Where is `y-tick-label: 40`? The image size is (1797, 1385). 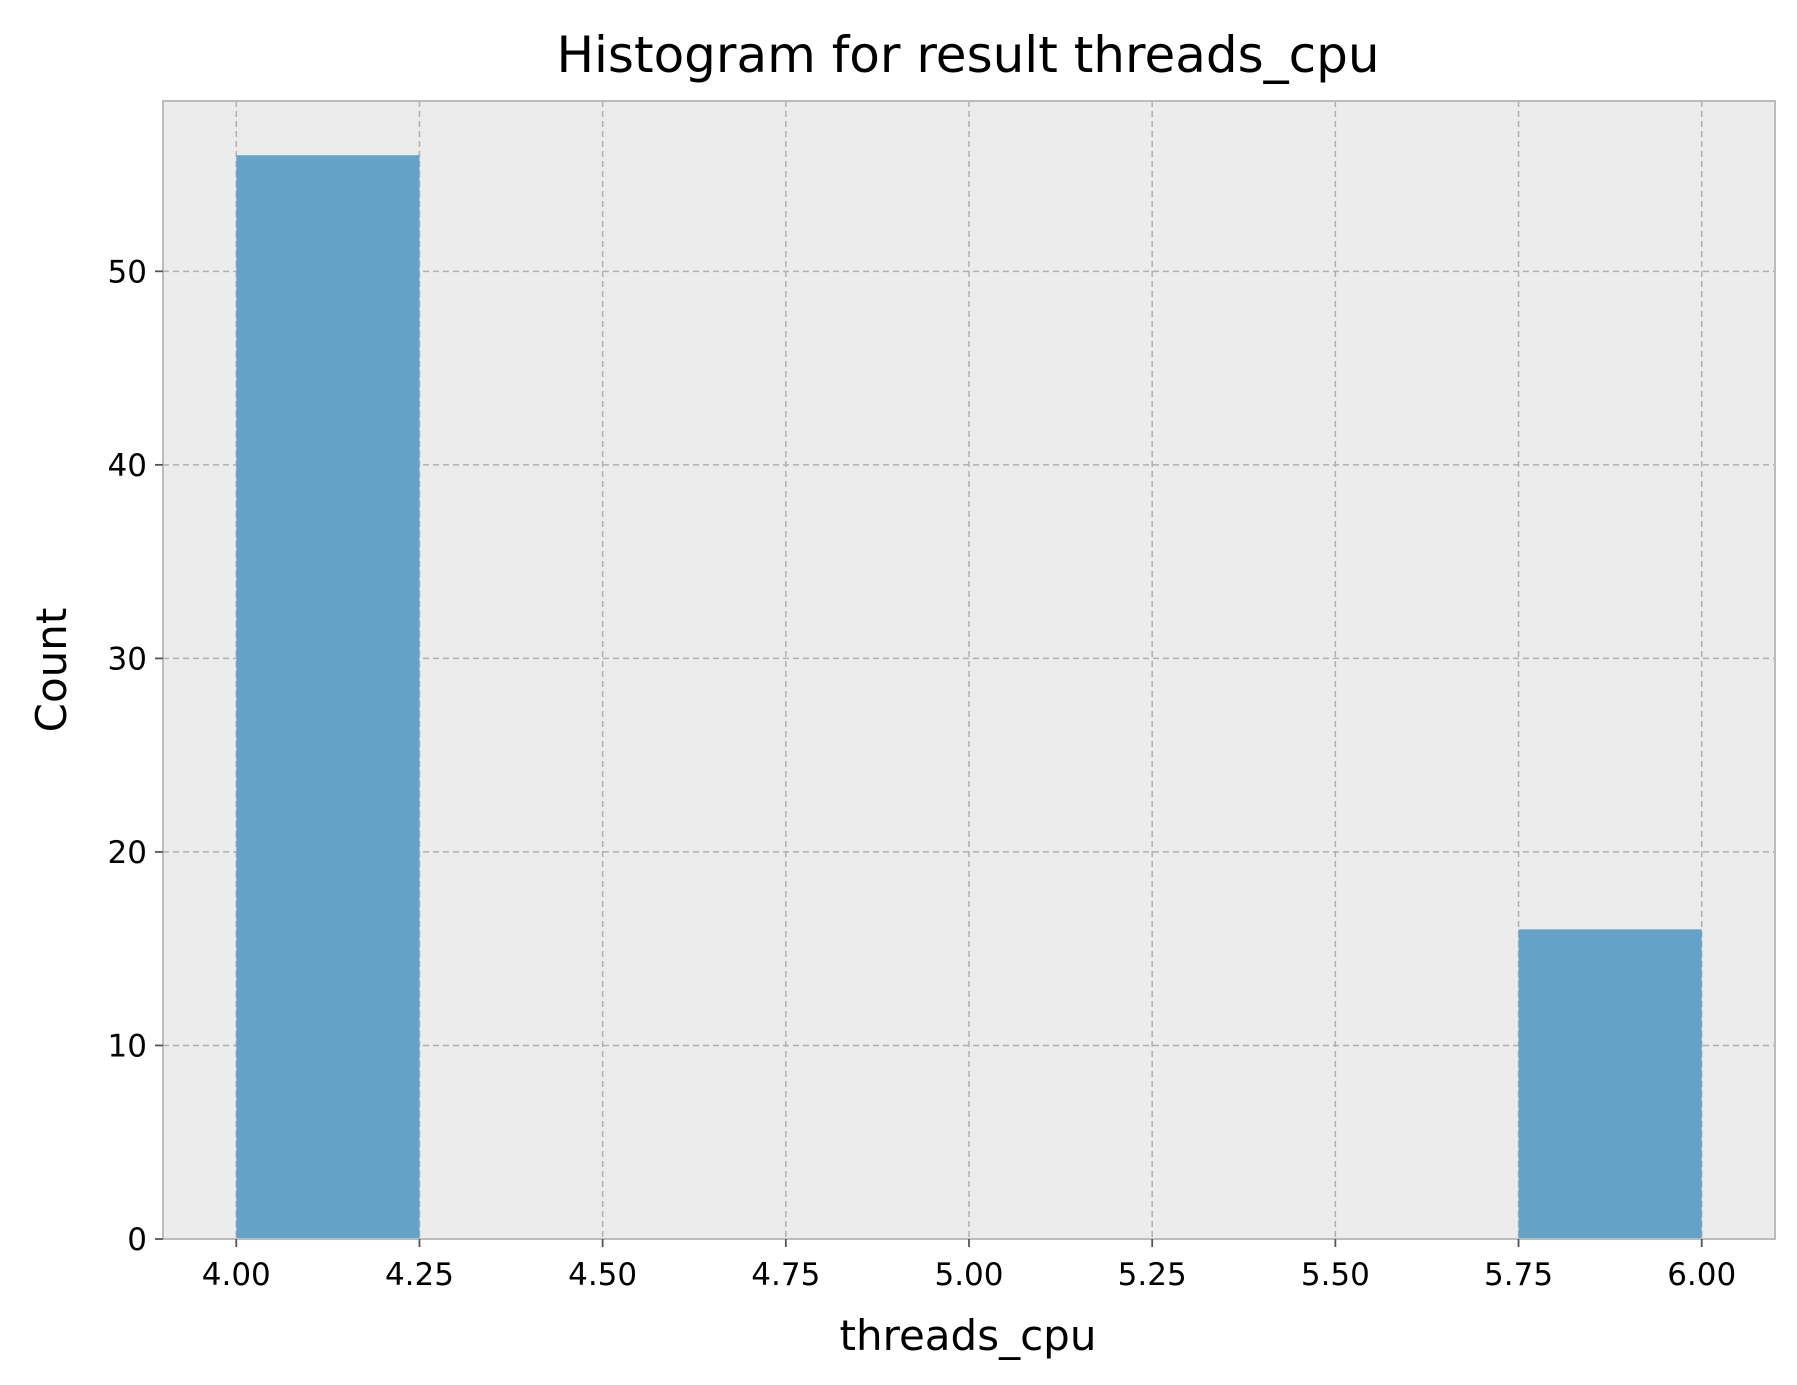 y-tick-label: 40 is located at coordinates (127, 466).